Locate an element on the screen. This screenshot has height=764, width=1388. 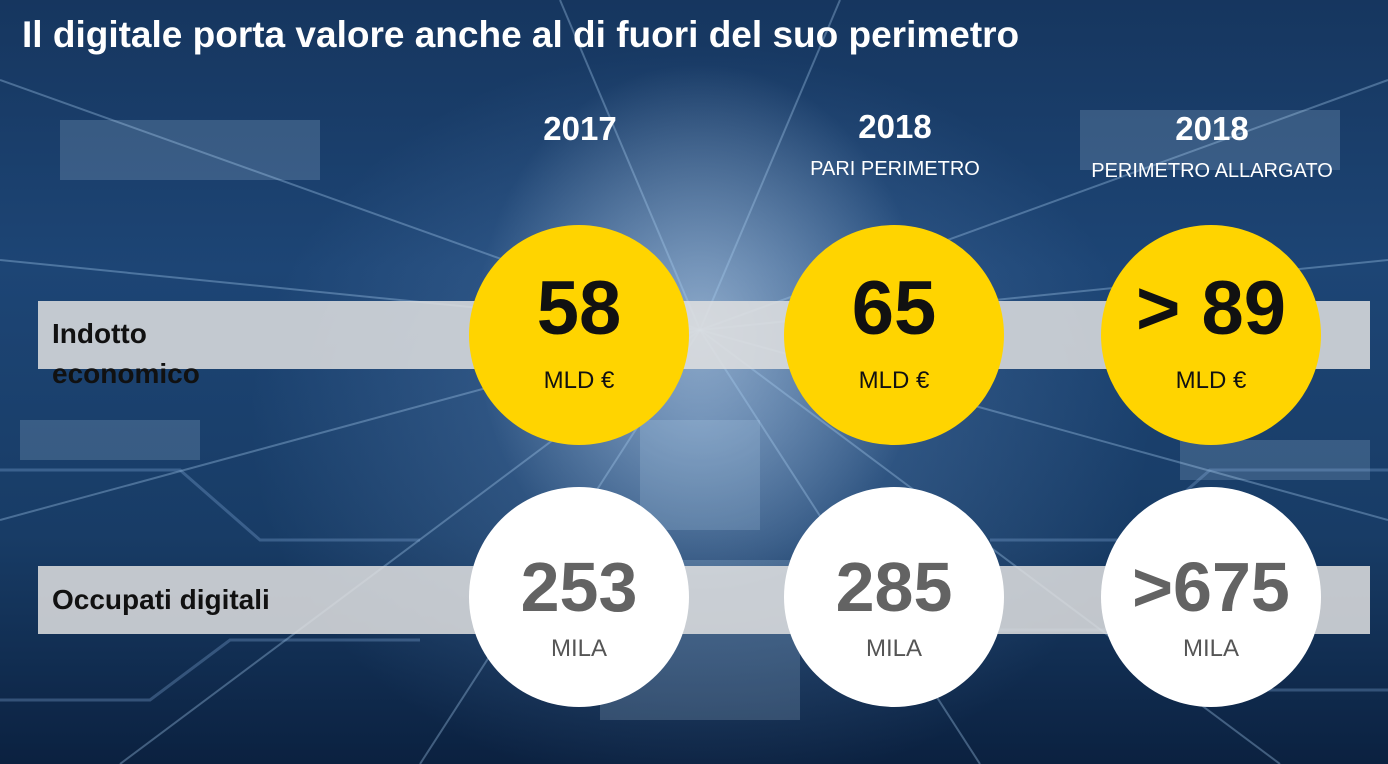
row-label-occupati: Occupati digitali is located at coordinates (161, 599).